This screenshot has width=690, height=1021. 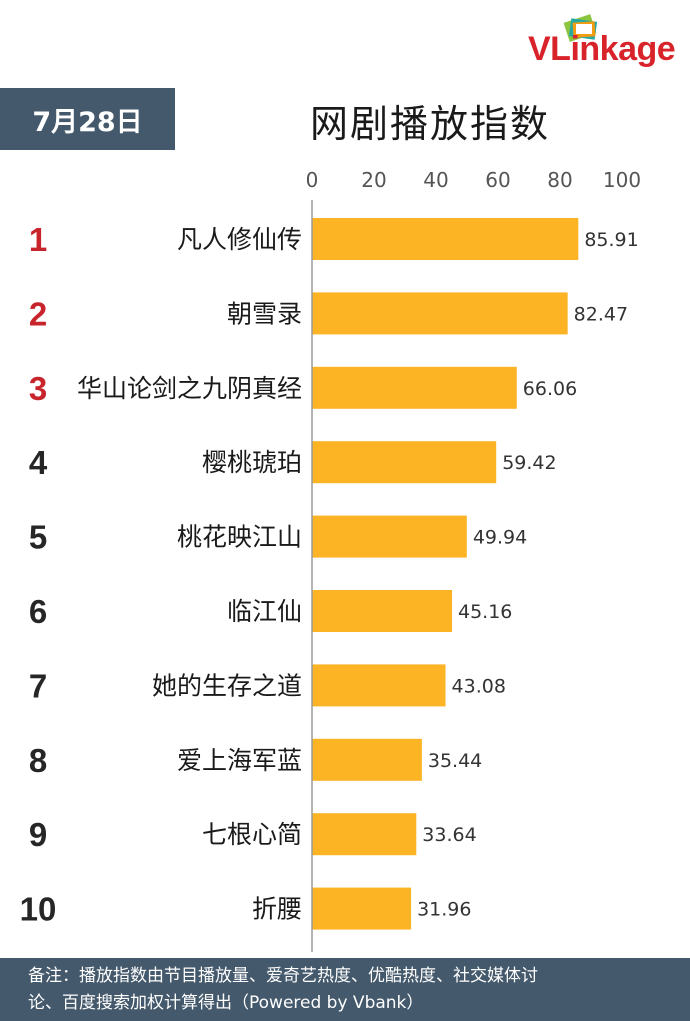 I want to click on value-label: 35.44, so click(x=455, y=761).